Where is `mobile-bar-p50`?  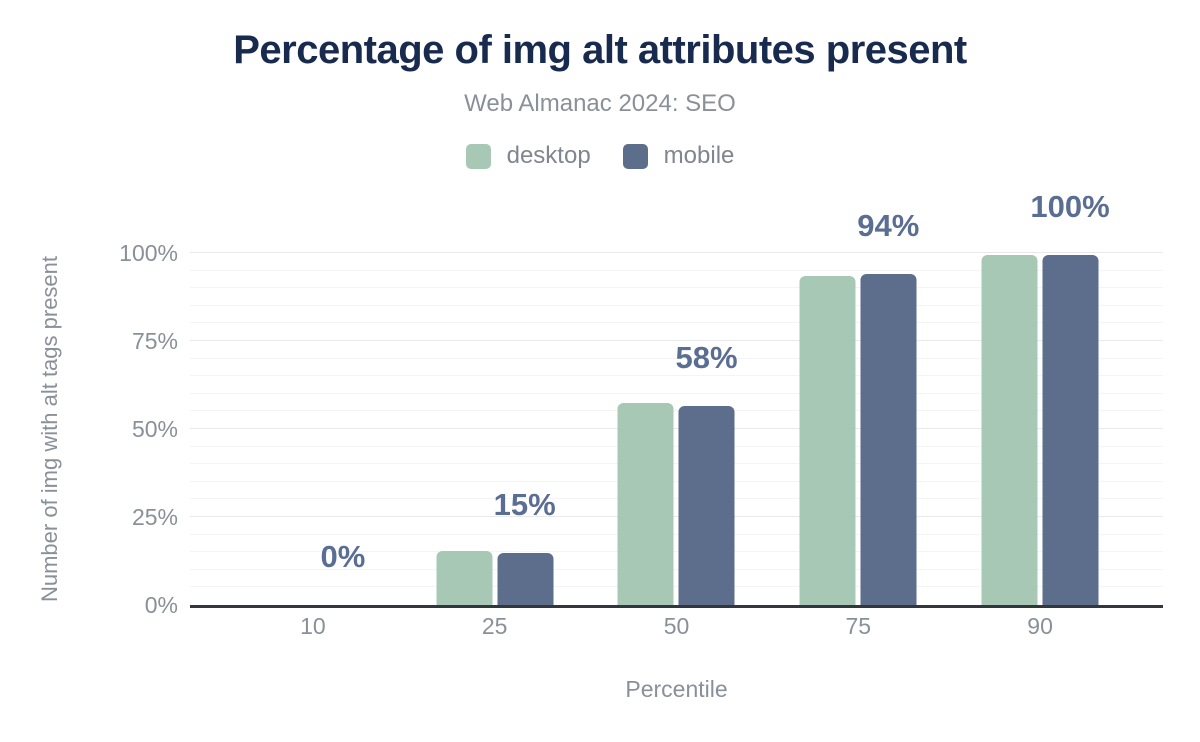
mobile-bar-p50 is located at coordinates (706, 505).